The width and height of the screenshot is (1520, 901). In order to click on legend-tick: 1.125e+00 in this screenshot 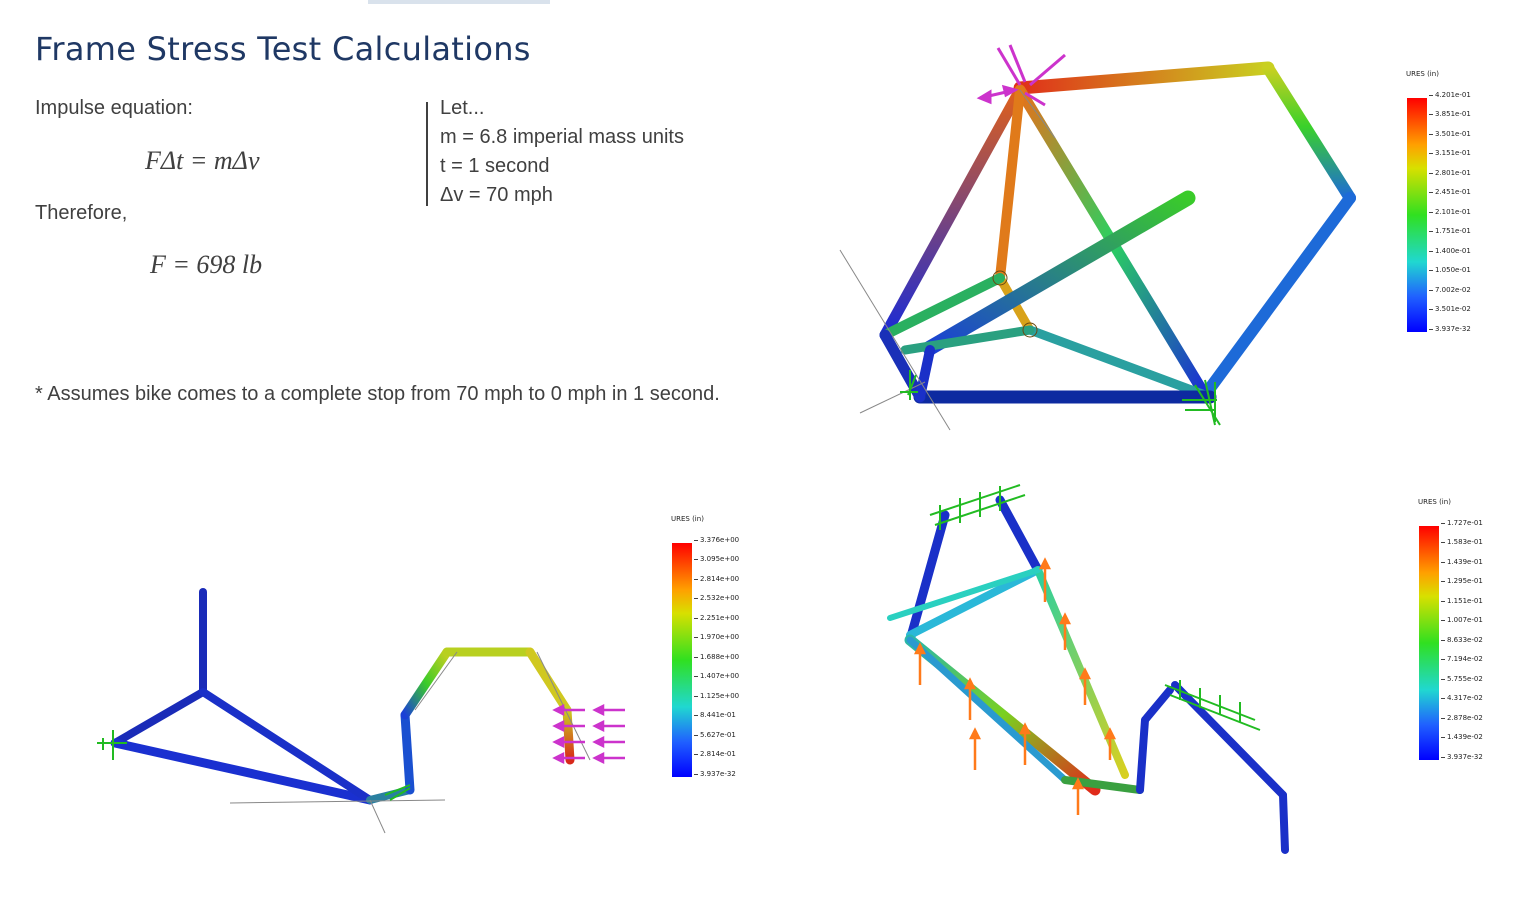, I will do `click(716, 696)`.